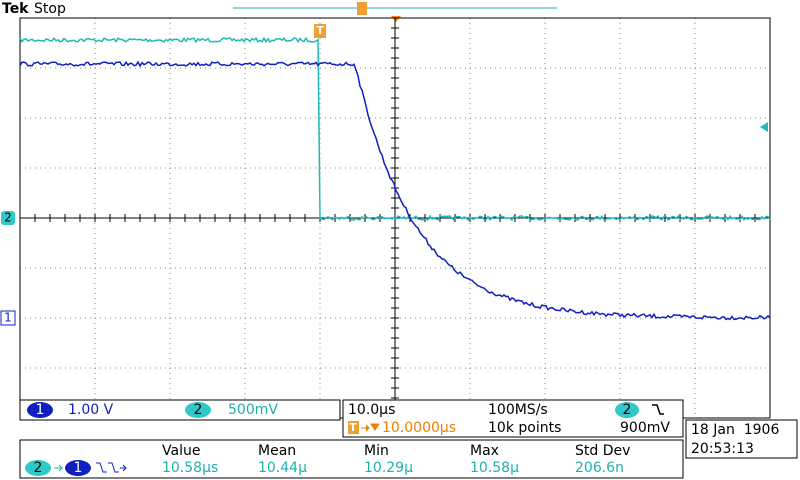 The width and height of the screenshot is (800, 480). What do you see at coordinates (376, 451) in the screenshot?
I see `meas-header: Min` at bounding box center [376, 451].